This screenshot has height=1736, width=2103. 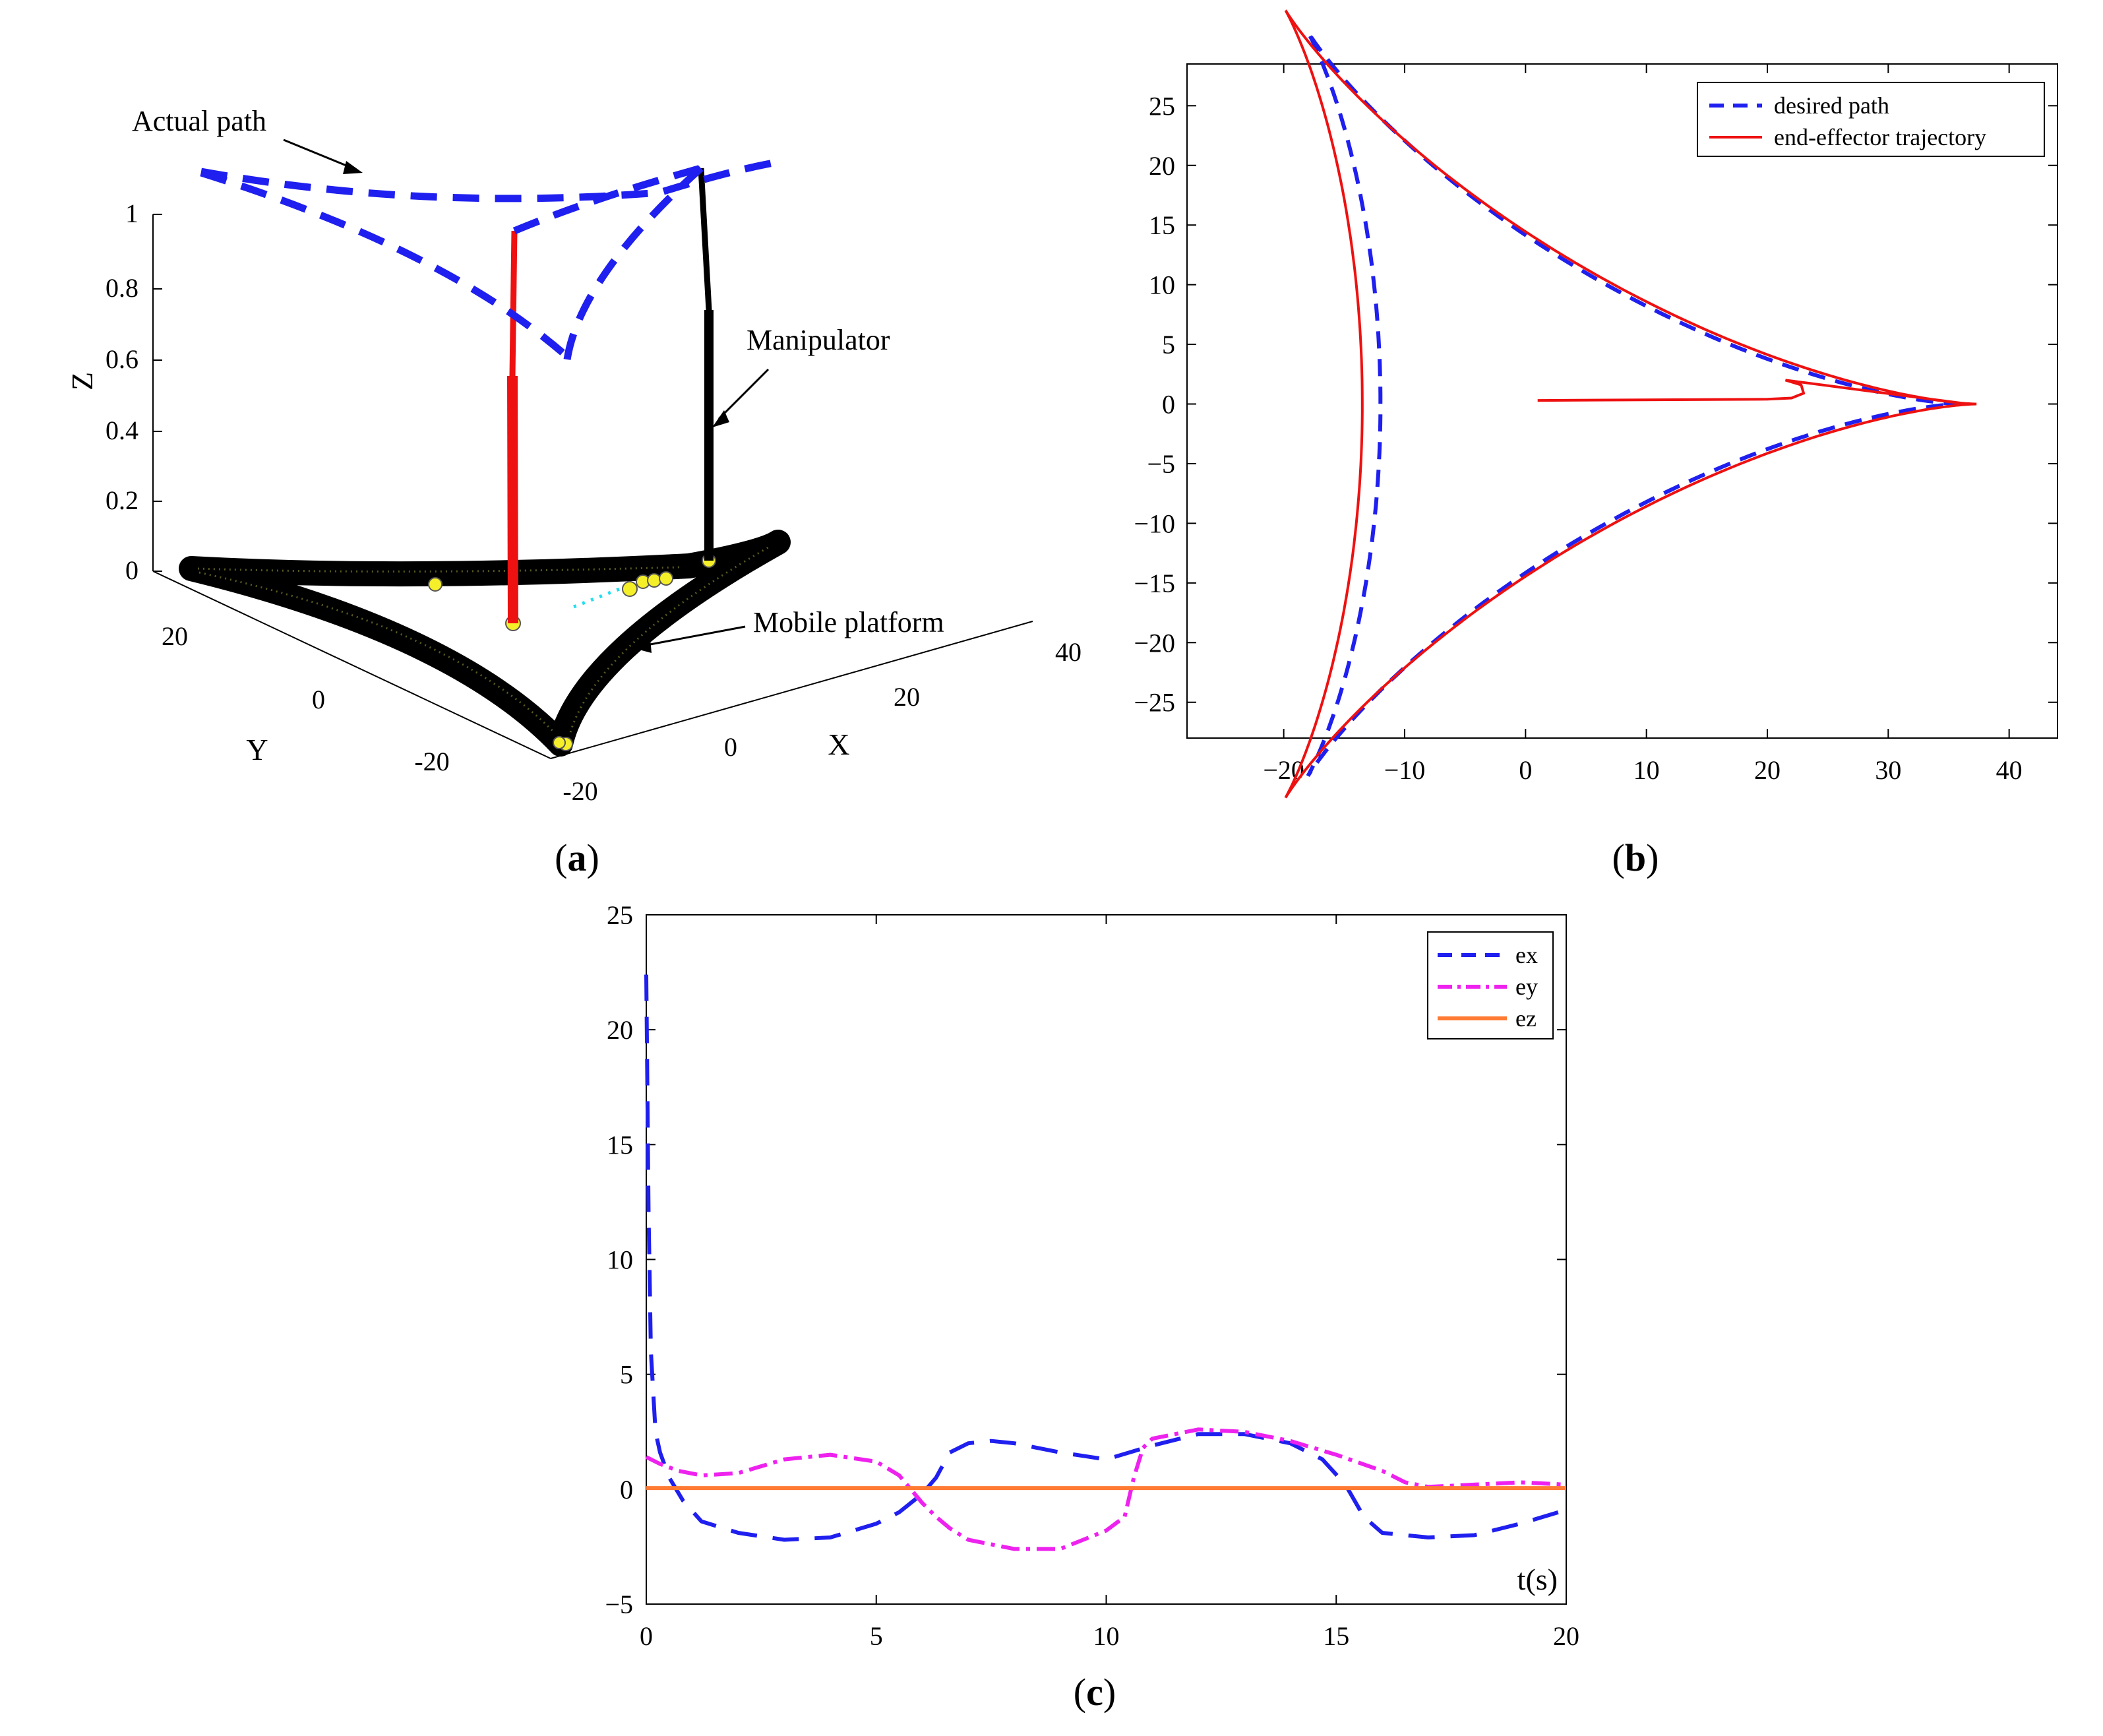 I want to click on z-tick-label: 0.8, so click(x=122, y=288).